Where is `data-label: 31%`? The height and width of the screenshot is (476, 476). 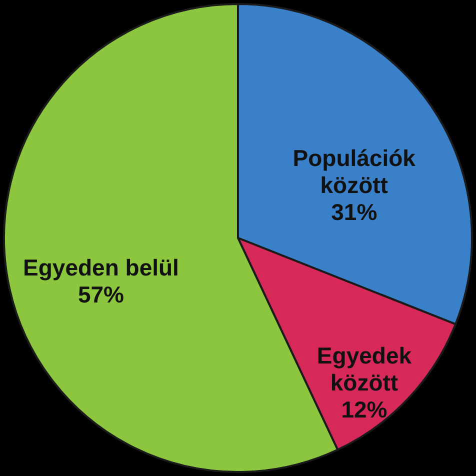
data-label: 31% is located at coordinates (354, 212).